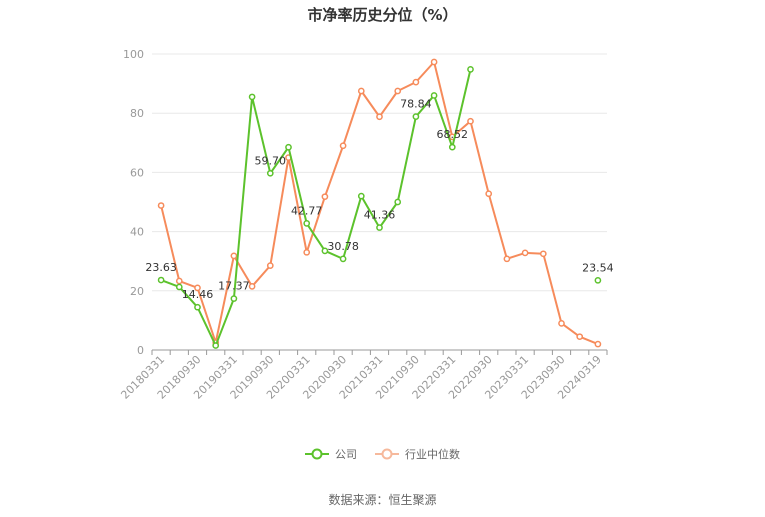  I want to click on data-label: 59.70, so click(271, 160).